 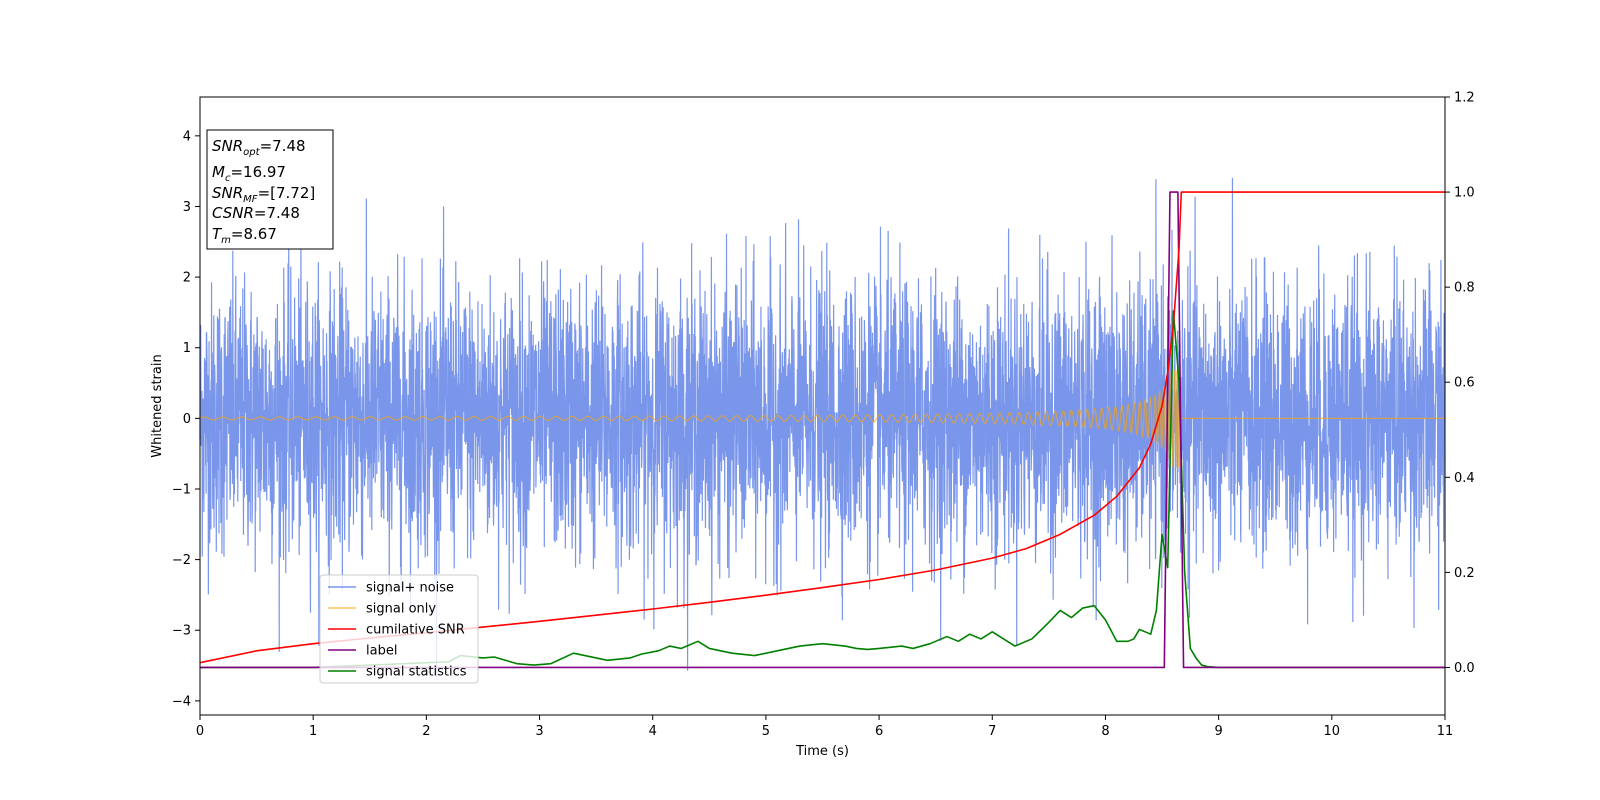 What do you see at coordinates (1218, 731) in the screenshot?
I see `x-tick-label: 9` at bounding box center [1218, 731].